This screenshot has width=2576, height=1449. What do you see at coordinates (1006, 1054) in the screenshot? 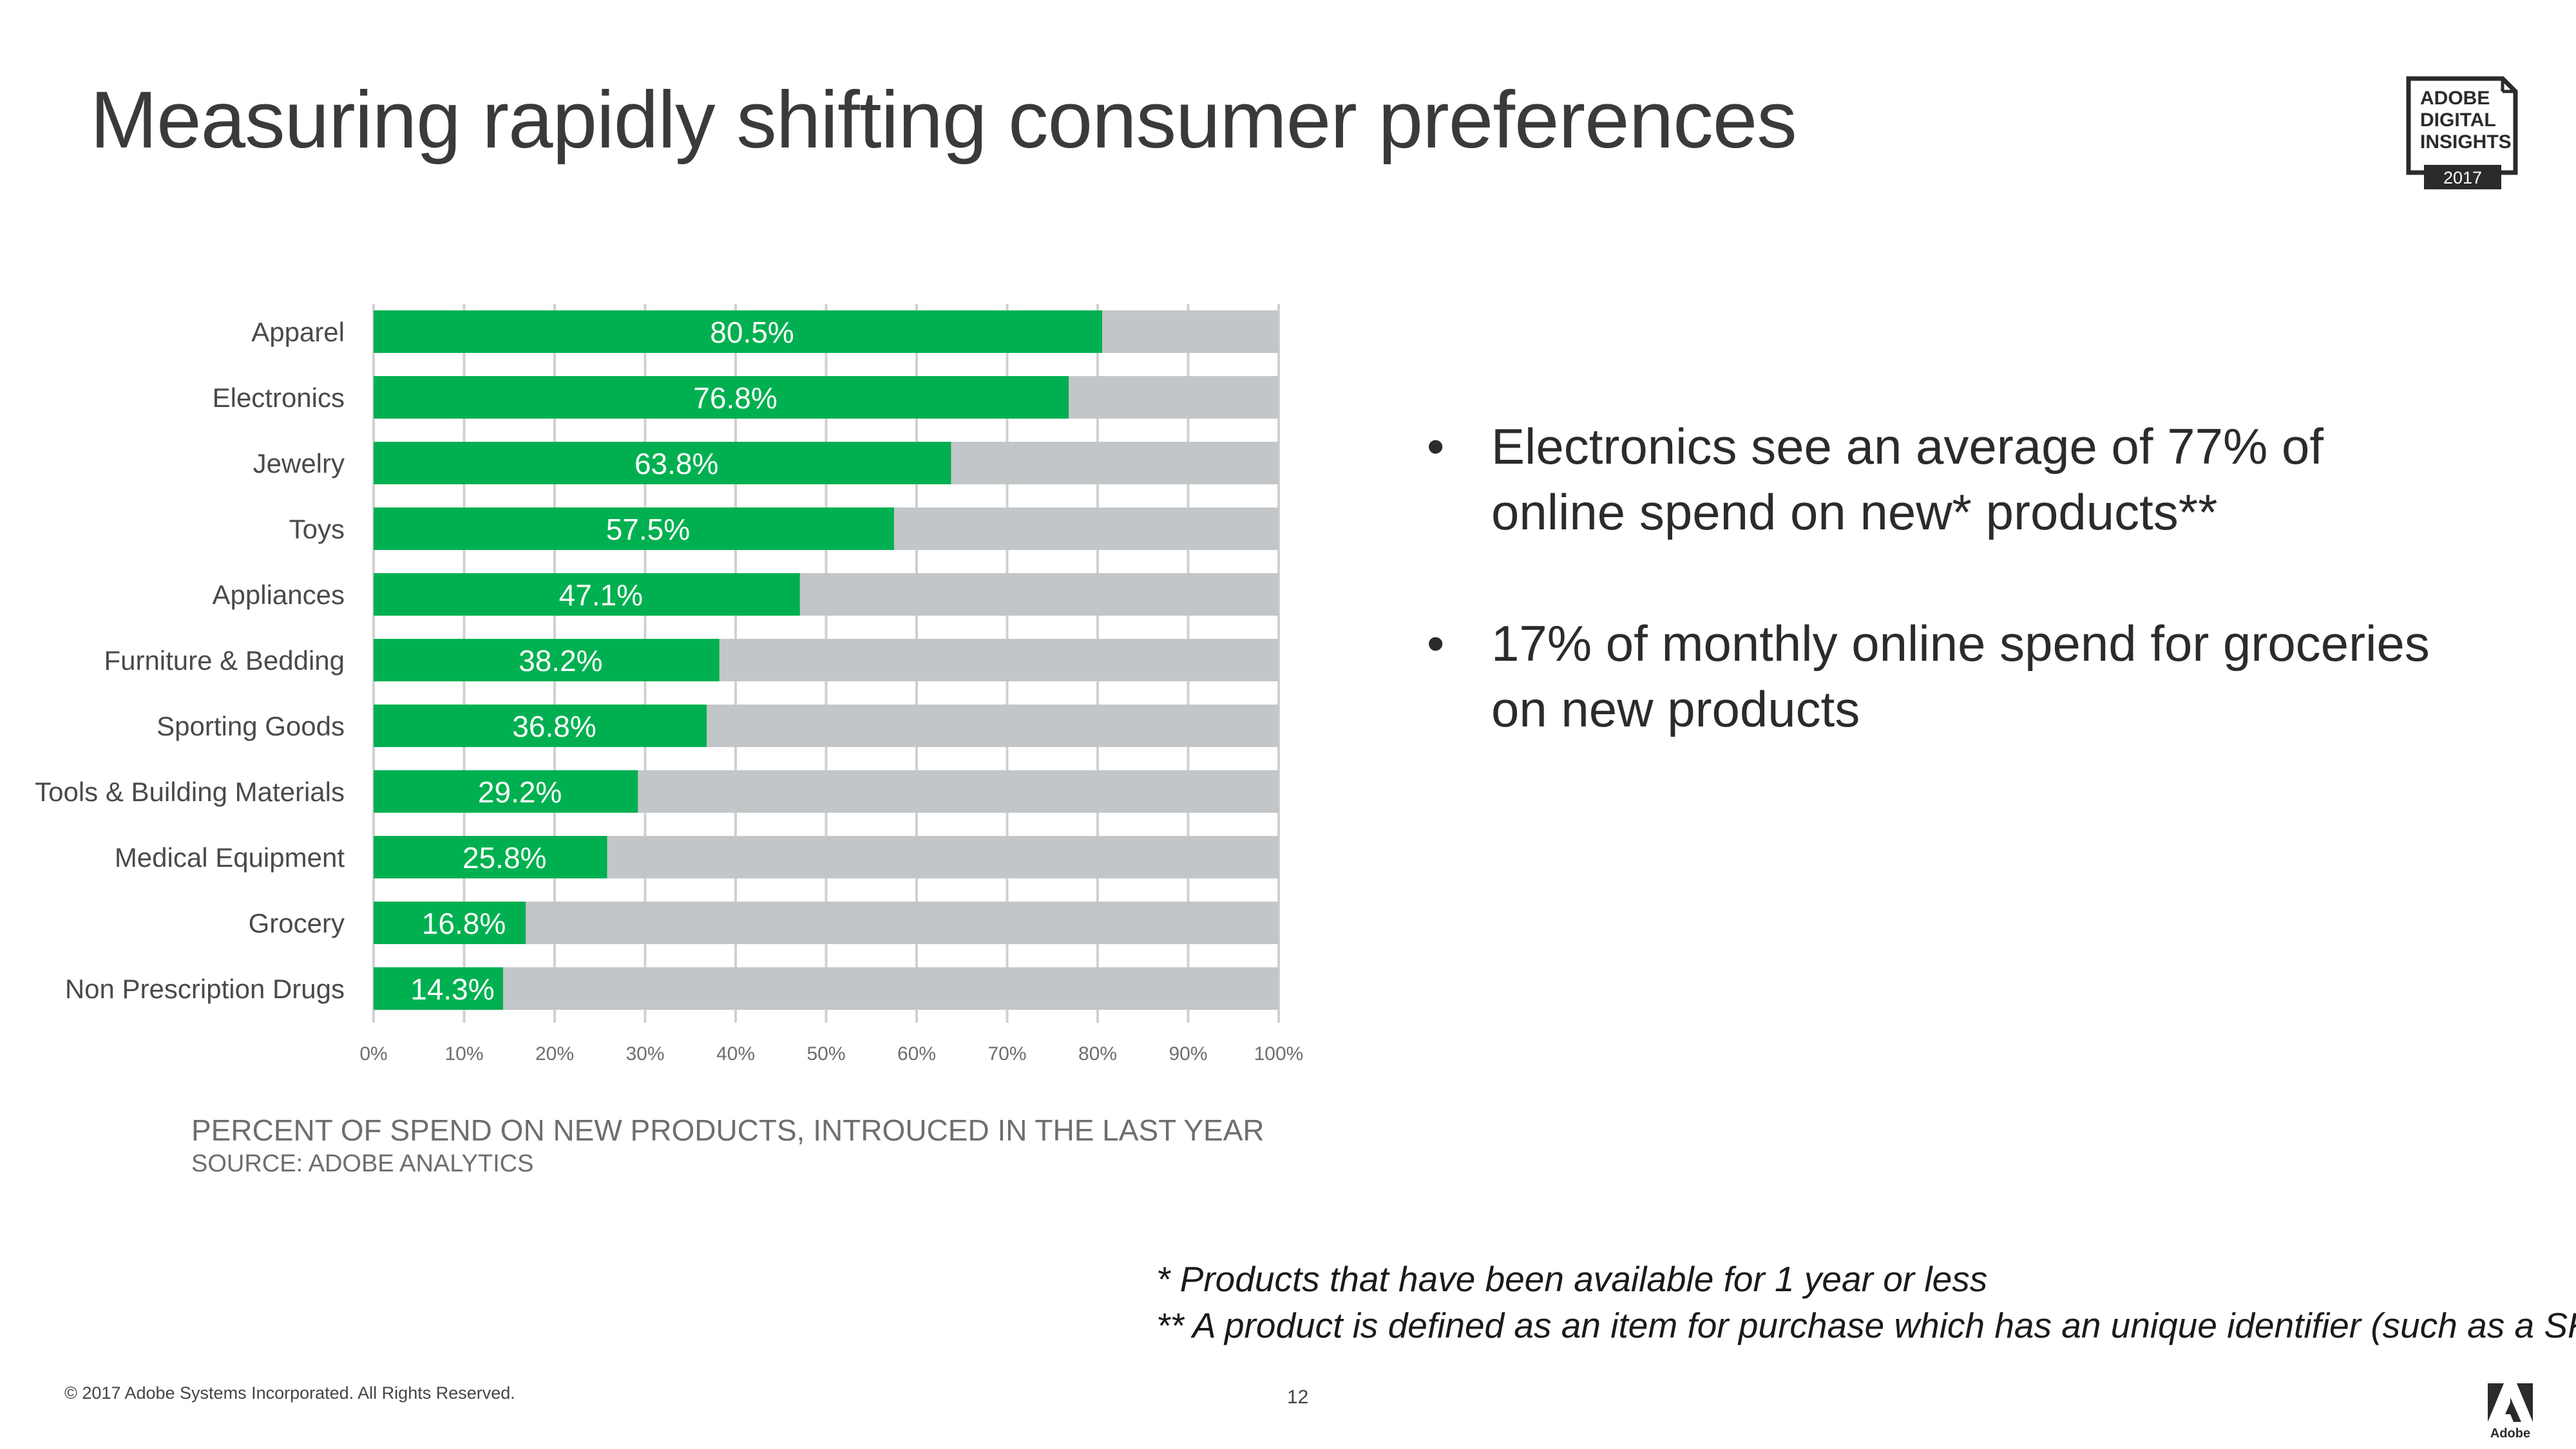
I see `x-tick-label: 70%` at bounding box center [1006, 1054].